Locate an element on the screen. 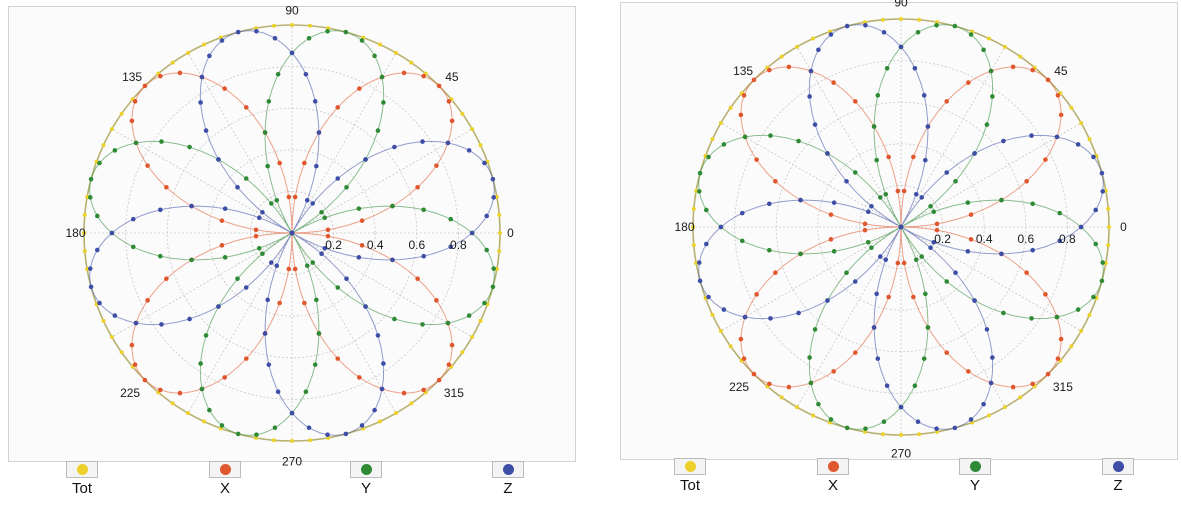 The image size is (1181, 508). radial-tick-label: 0.6 is located at coordinates (416, 245).